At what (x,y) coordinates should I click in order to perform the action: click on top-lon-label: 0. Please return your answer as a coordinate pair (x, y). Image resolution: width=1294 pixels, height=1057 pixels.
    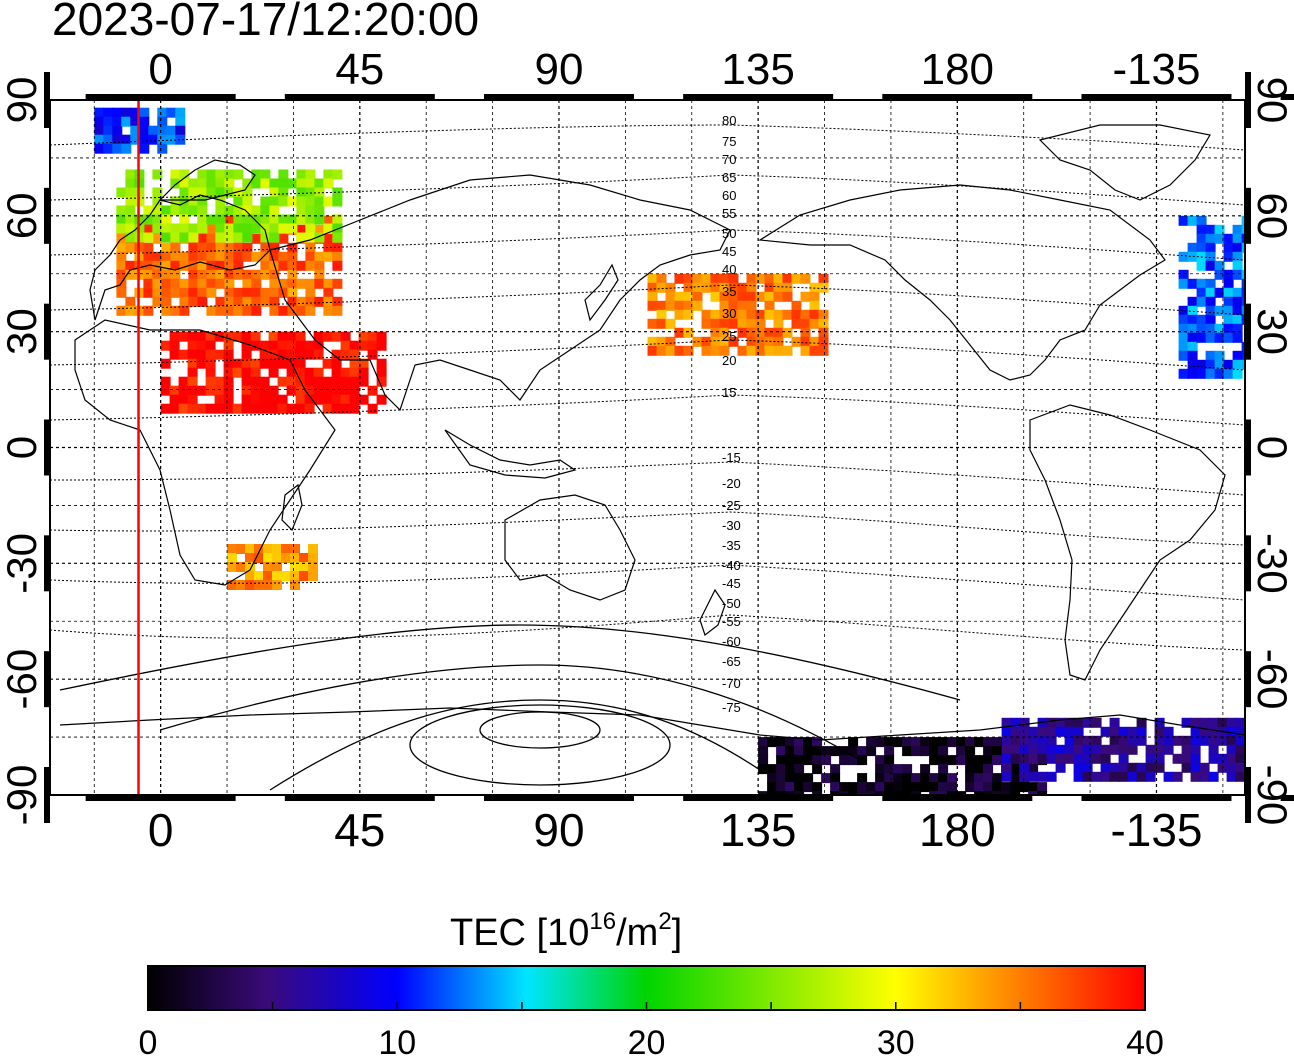
    Looking at the image, I should click on (160, 69).